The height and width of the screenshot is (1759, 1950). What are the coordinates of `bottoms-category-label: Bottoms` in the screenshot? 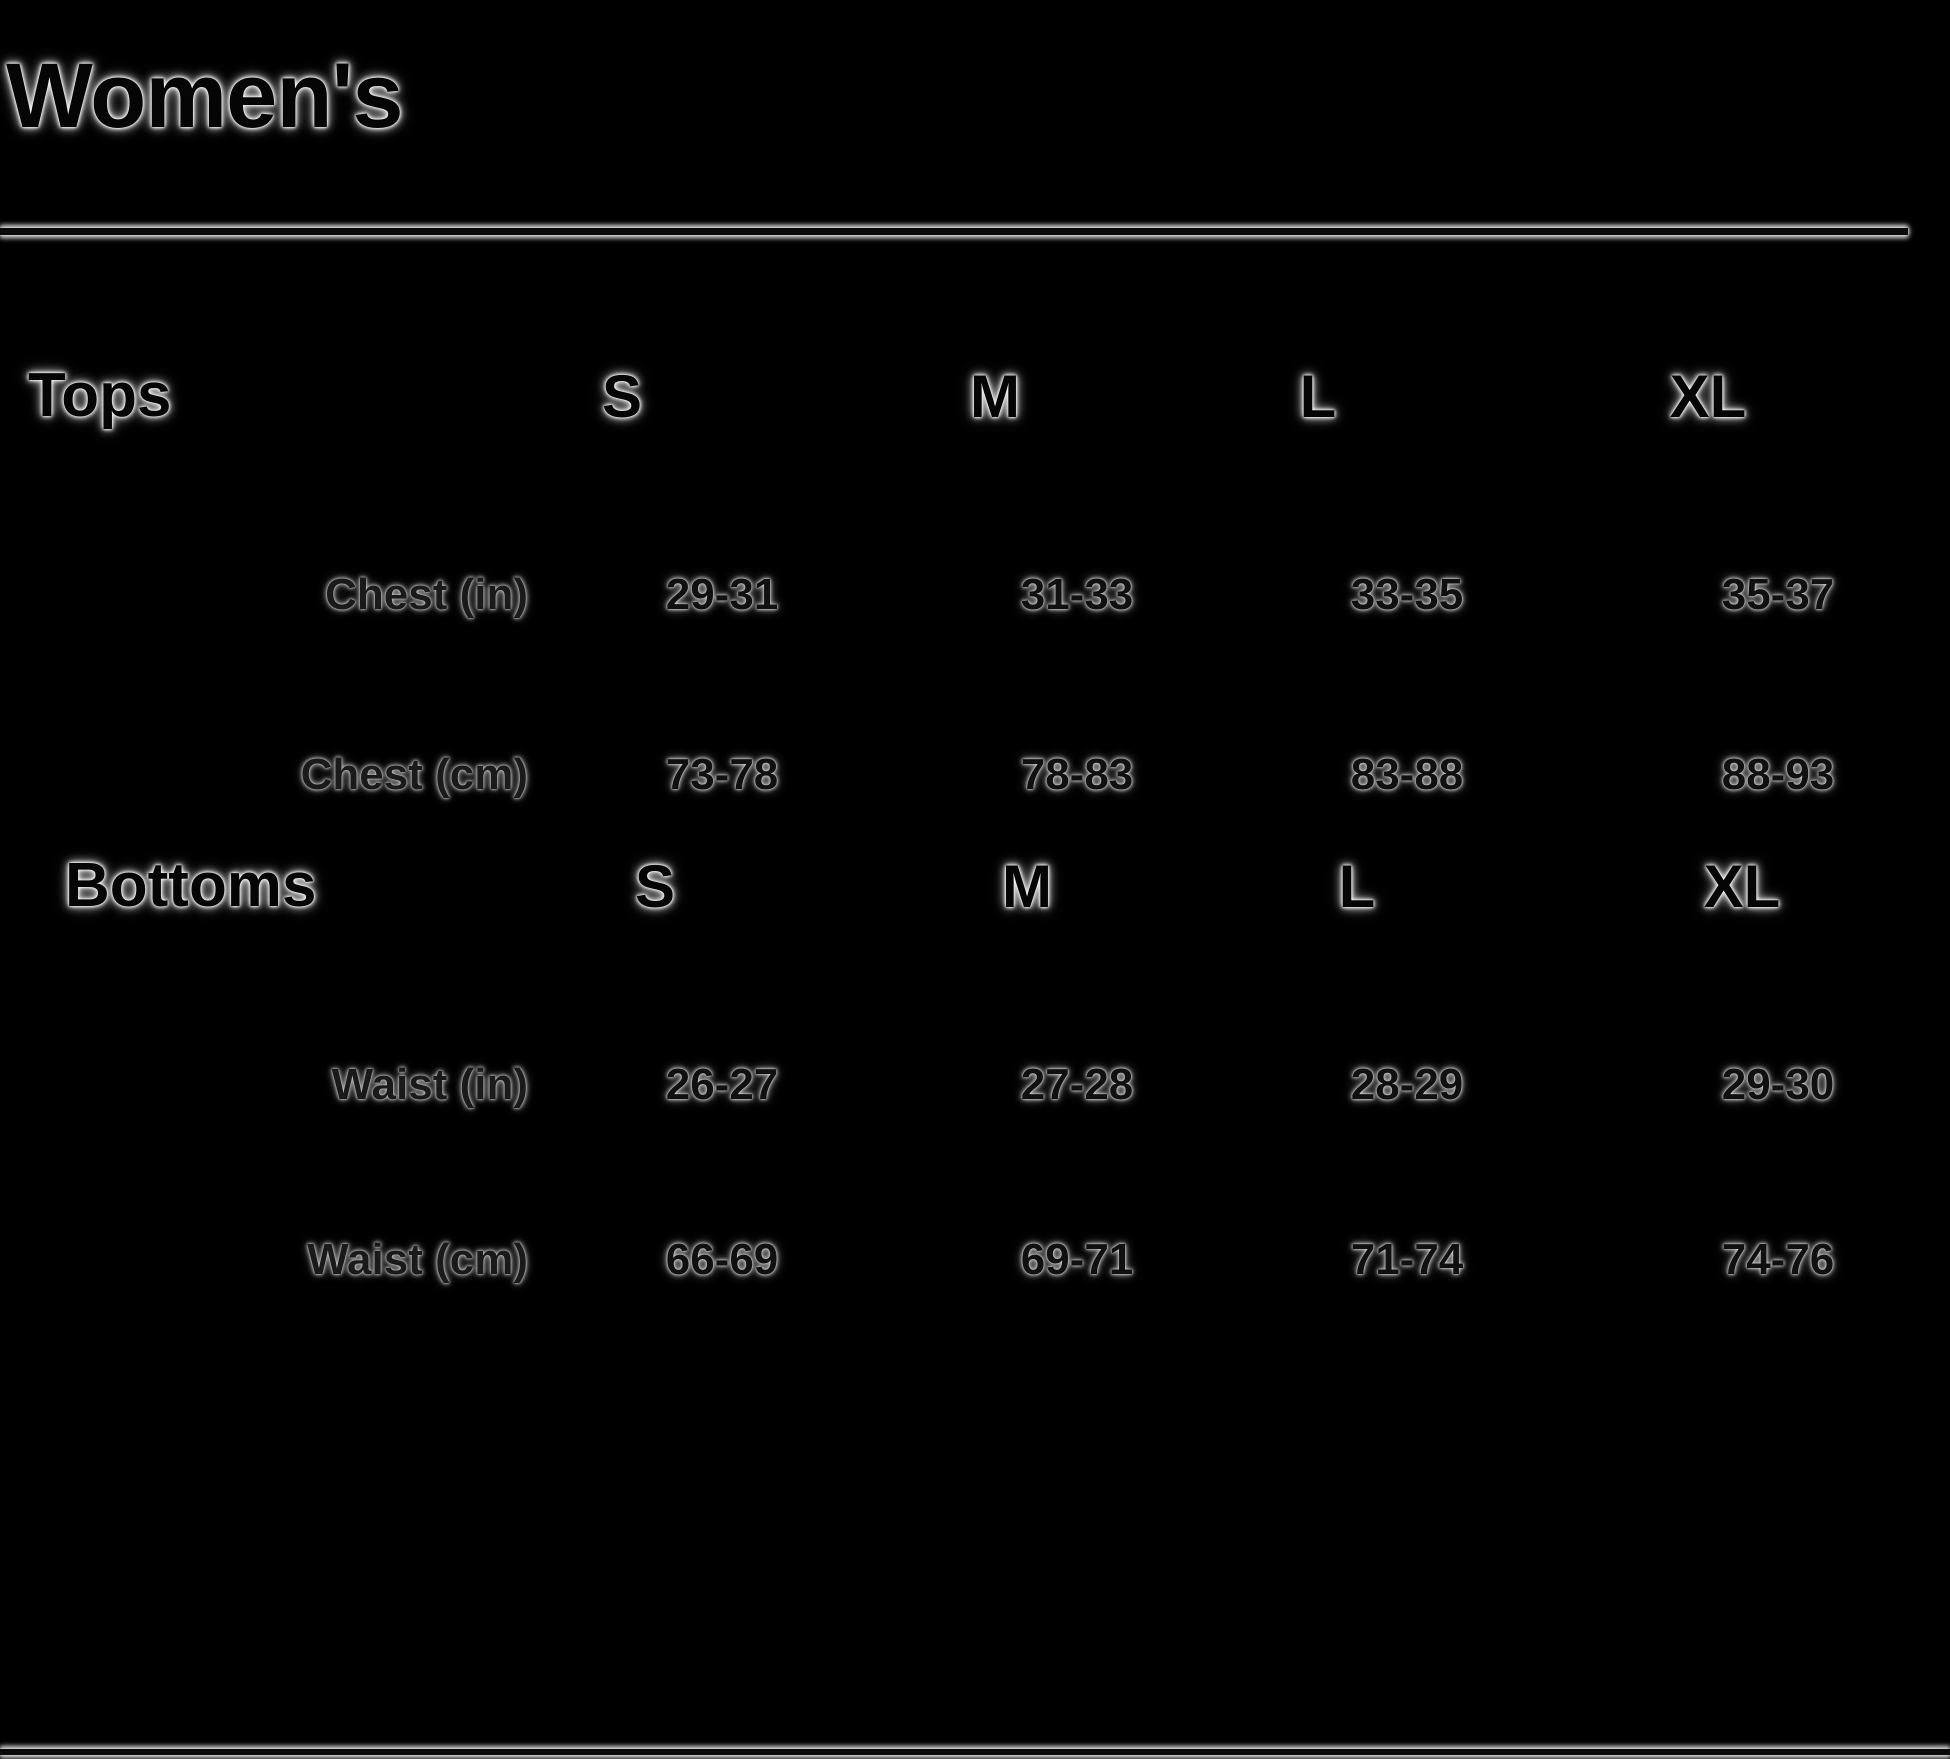 It's located at (191, 885).